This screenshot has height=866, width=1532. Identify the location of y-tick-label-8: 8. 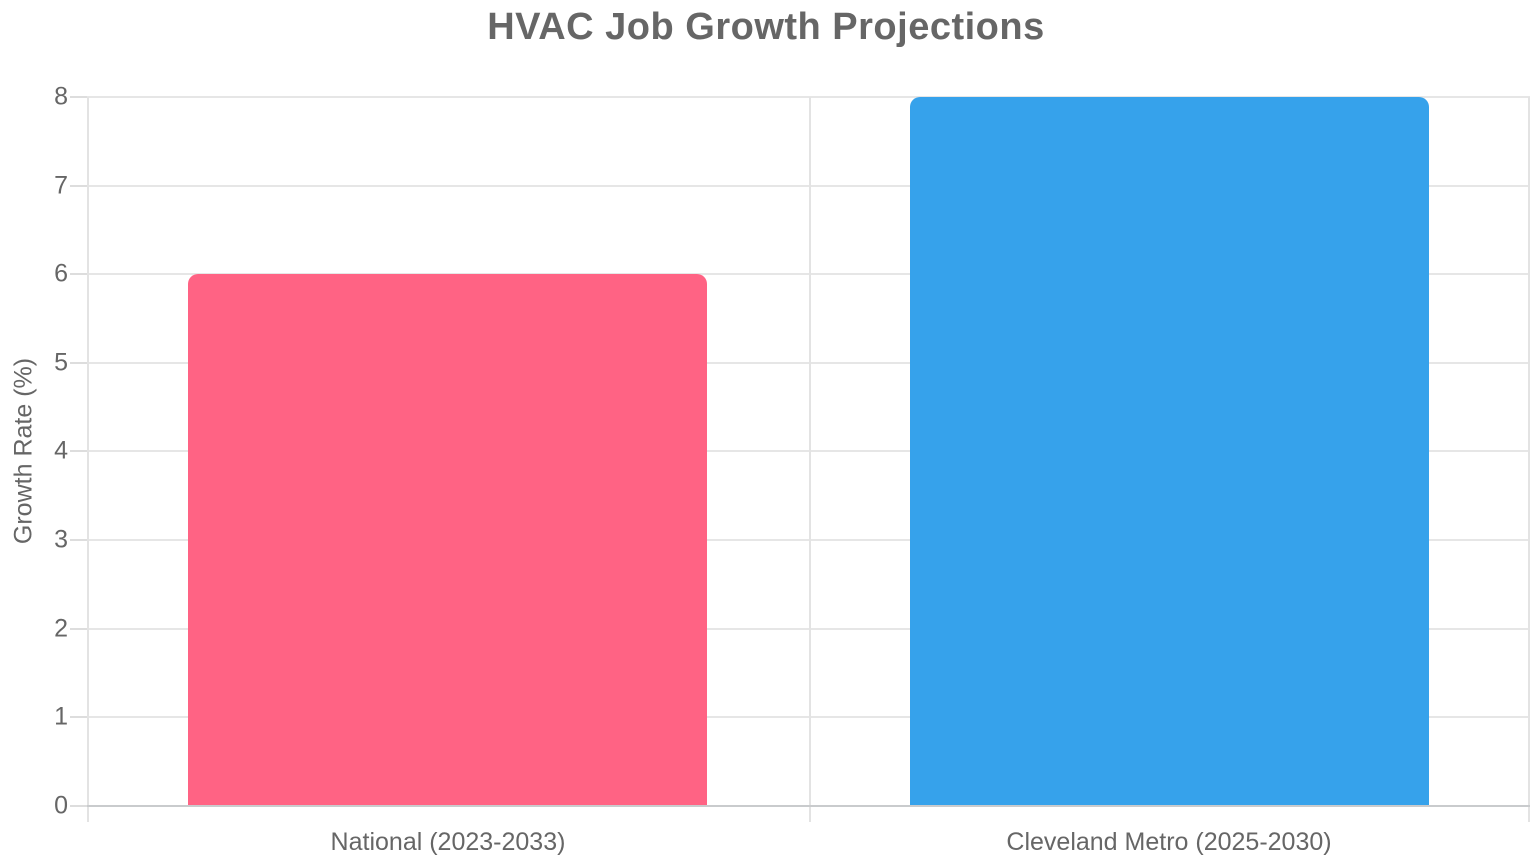
(61, 96).